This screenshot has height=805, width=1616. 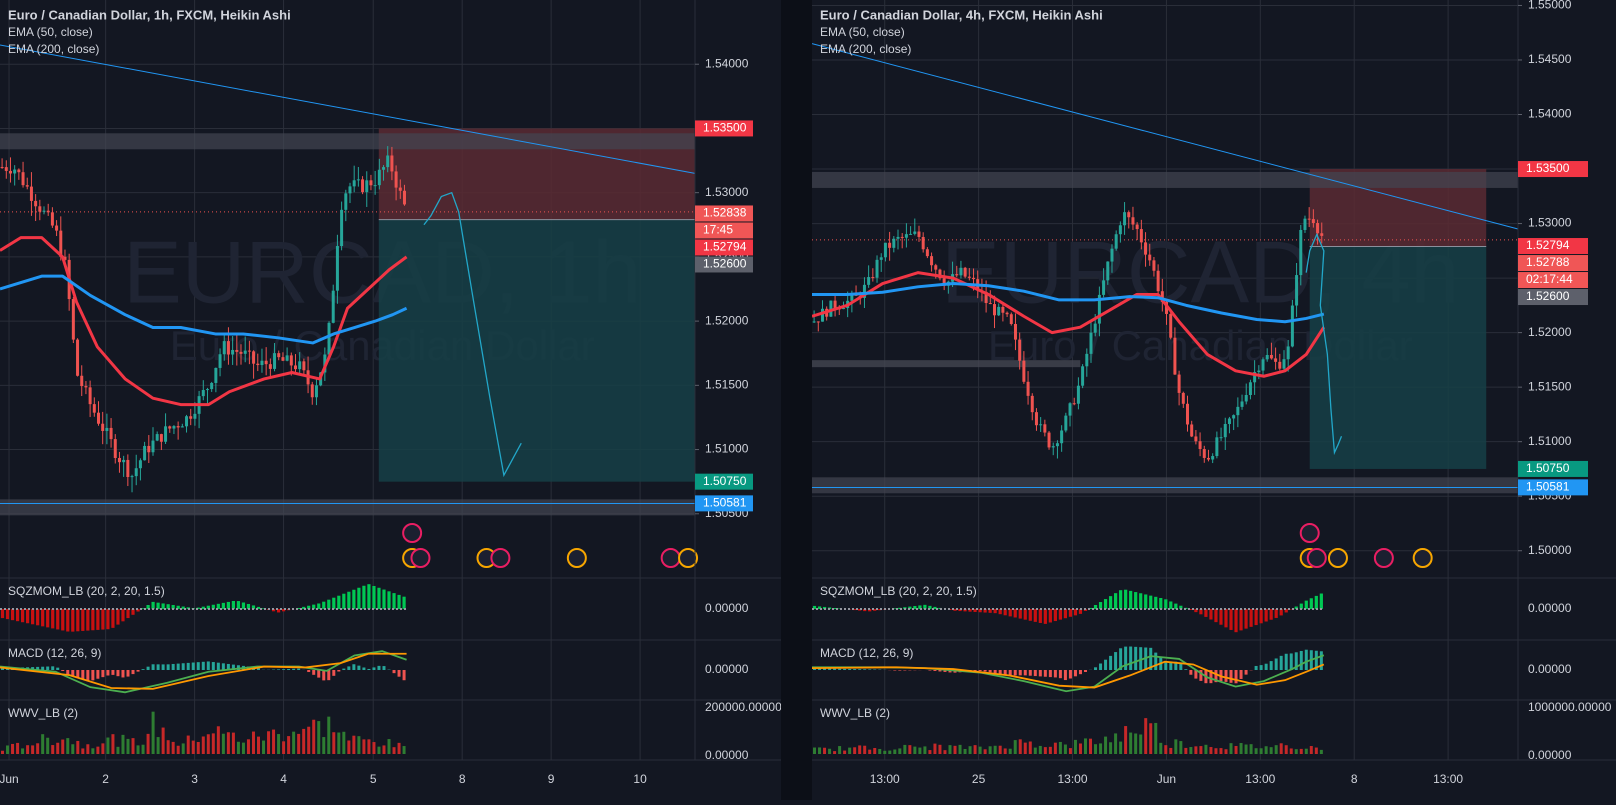 What do you see at coordinates (885, 779) in the screenshot?
I see `time-tick-label: 13:00` at bounding box center [885, 779].